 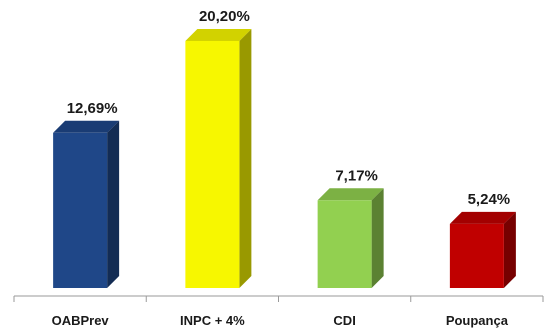 I want to click on data-label: 7,17%, so click(x=356, y=175).